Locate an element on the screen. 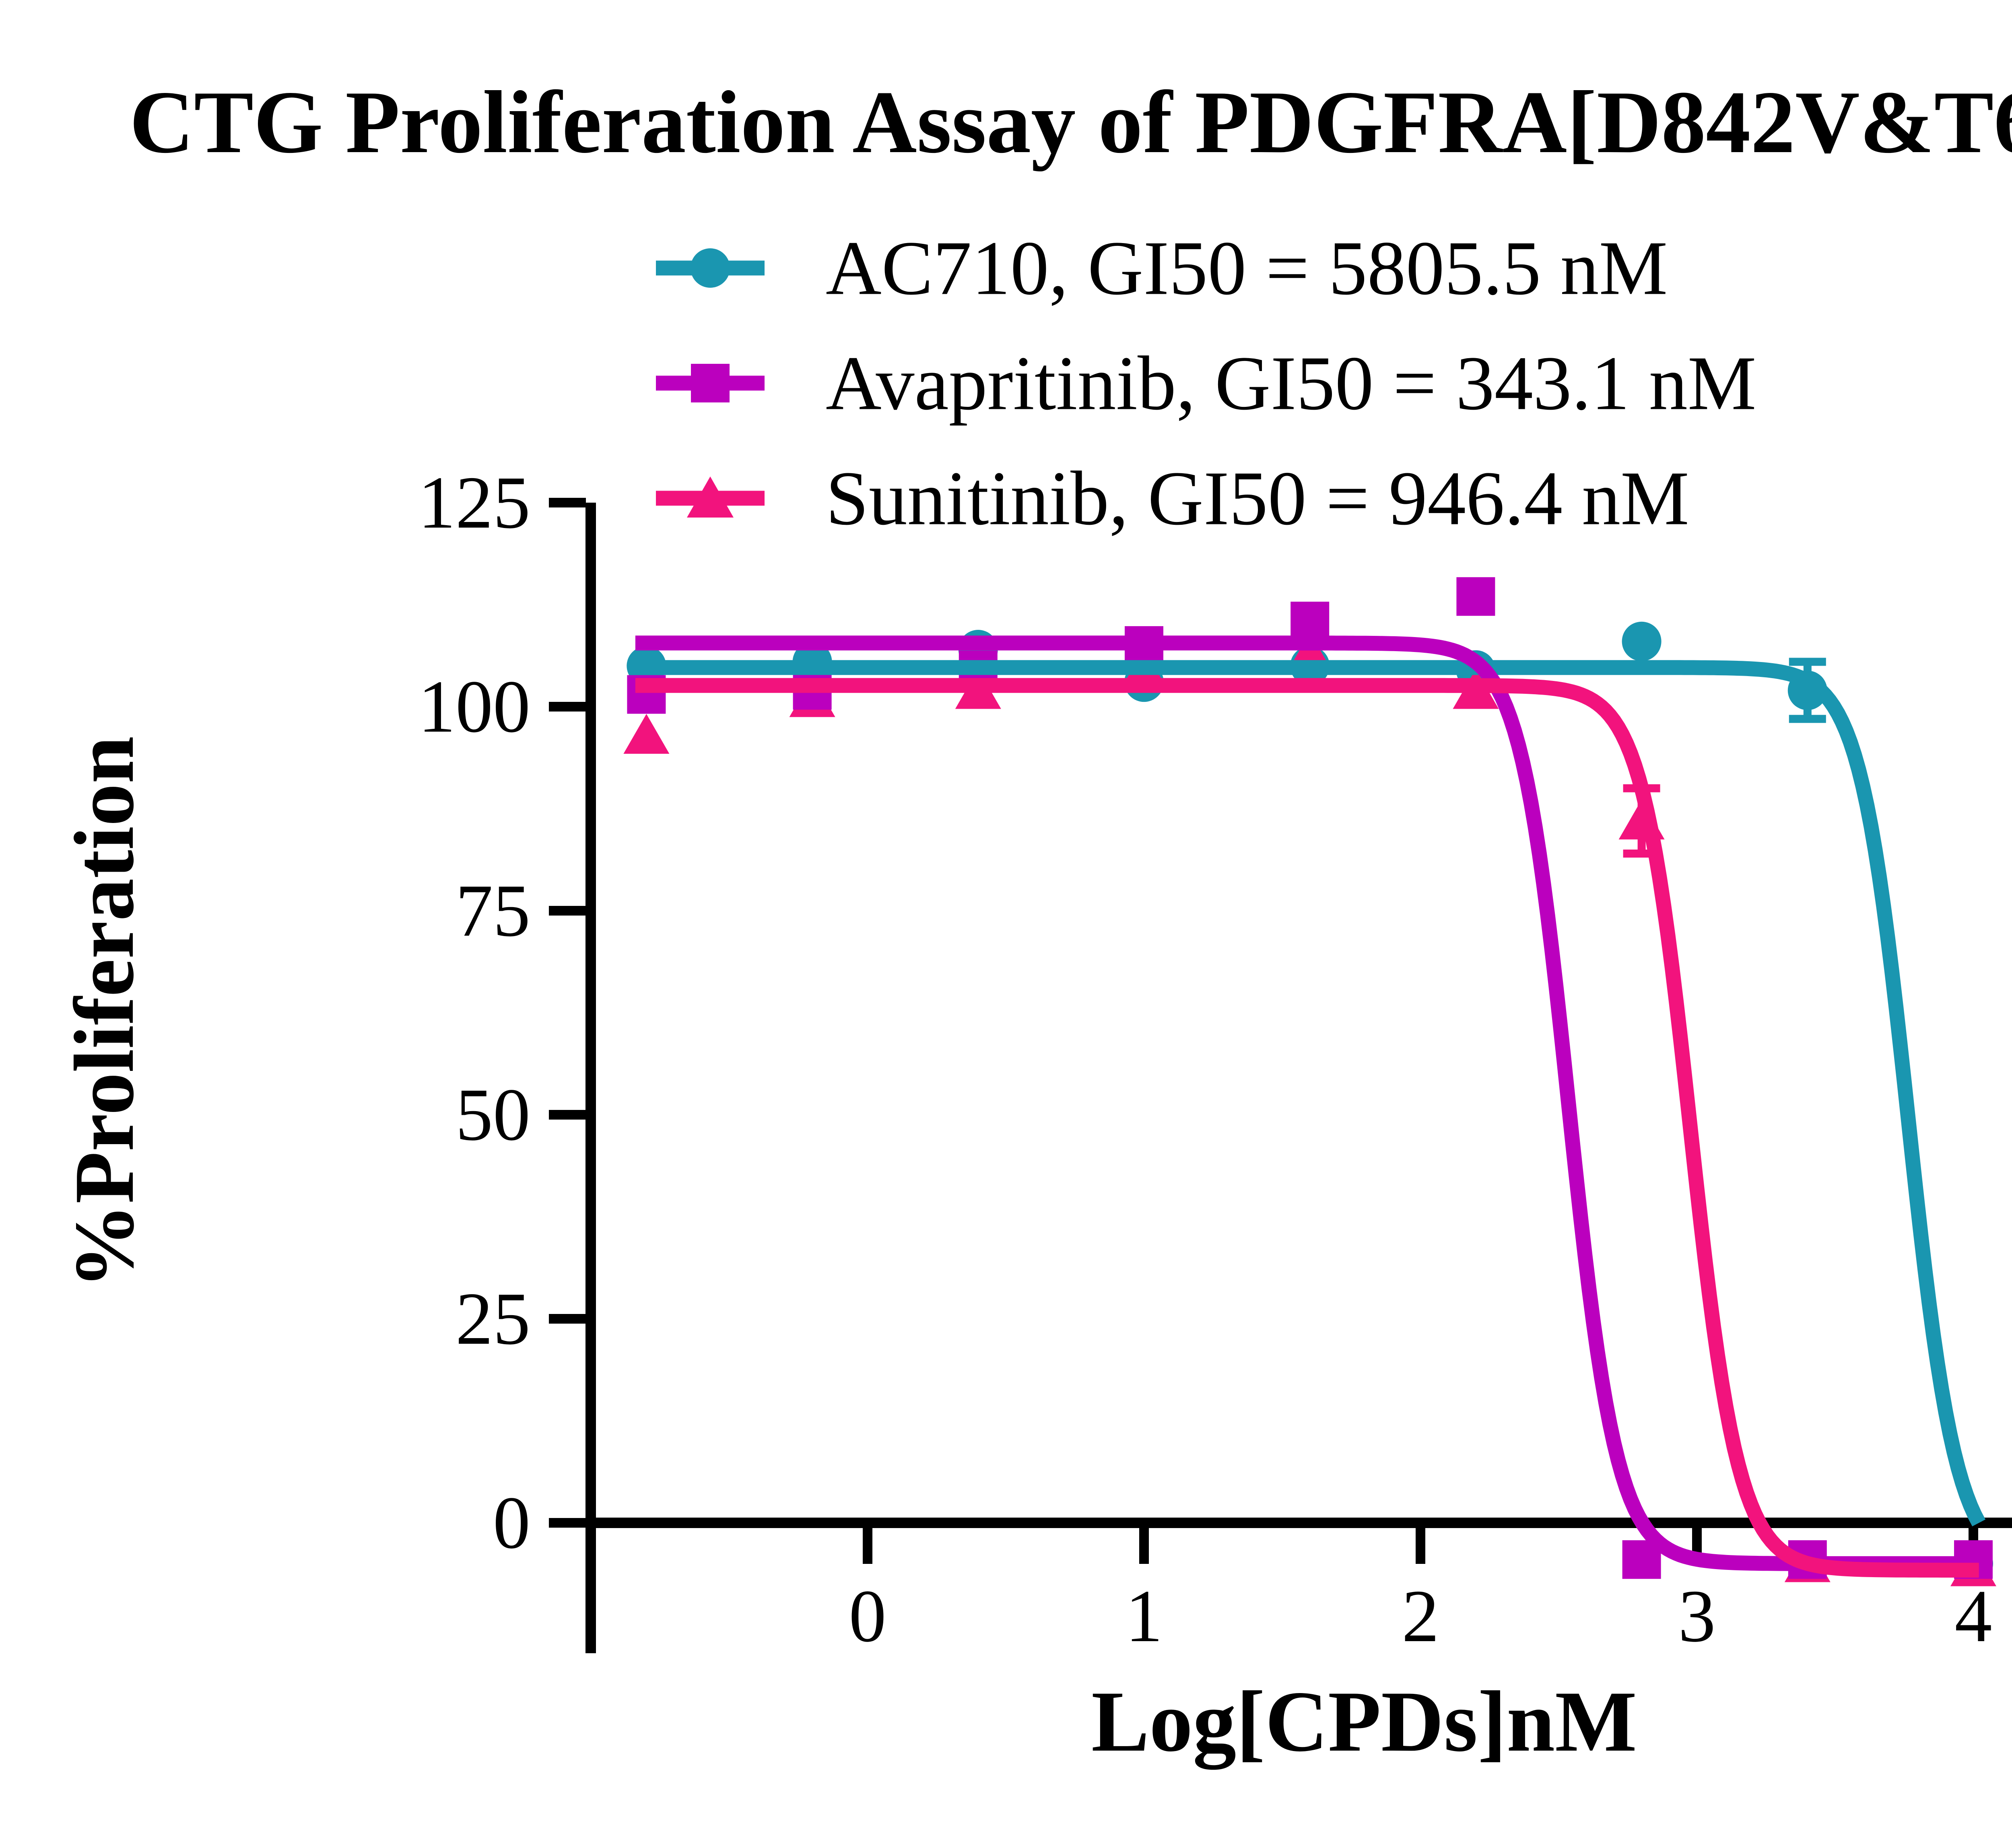 This screenshot has width=2012, height=1848. y-tick-label: 0 is located at coordinates (511, 1522).